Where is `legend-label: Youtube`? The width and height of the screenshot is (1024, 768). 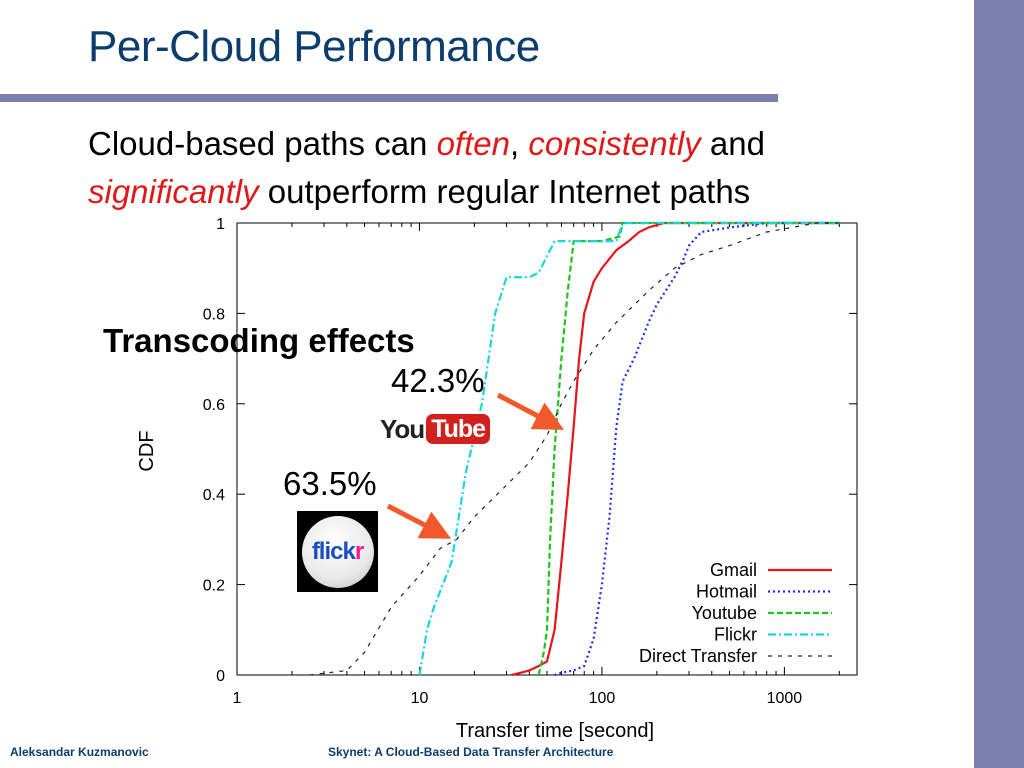
legend-label: Youtube is located at coordinates (724, 613).